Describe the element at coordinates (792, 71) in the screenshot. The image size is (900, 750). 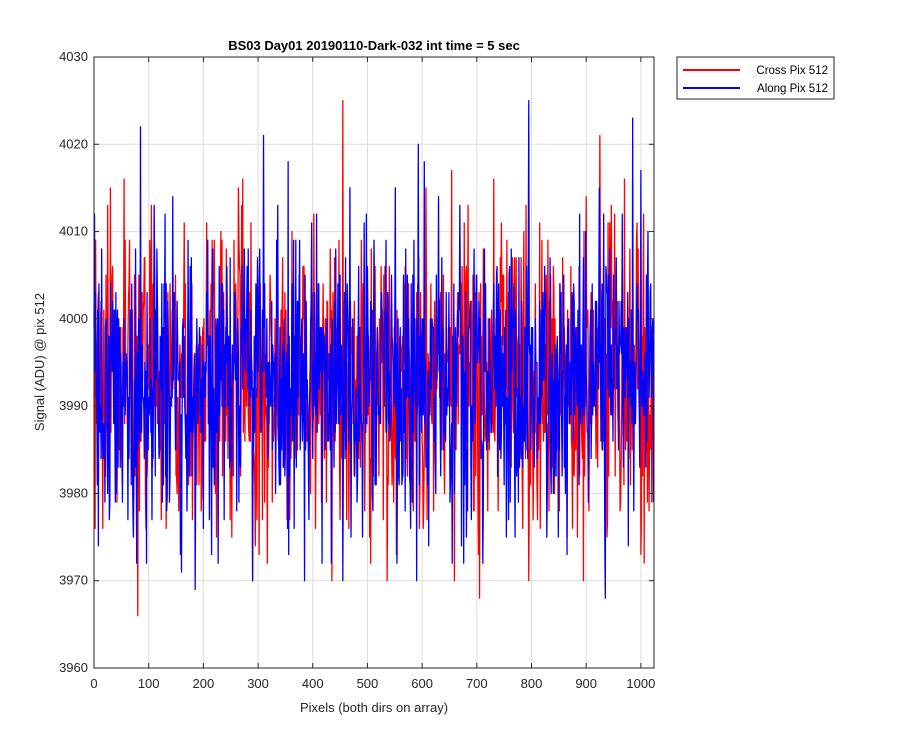
I see `legend-label-cross: Cross Pix 512` at that location.